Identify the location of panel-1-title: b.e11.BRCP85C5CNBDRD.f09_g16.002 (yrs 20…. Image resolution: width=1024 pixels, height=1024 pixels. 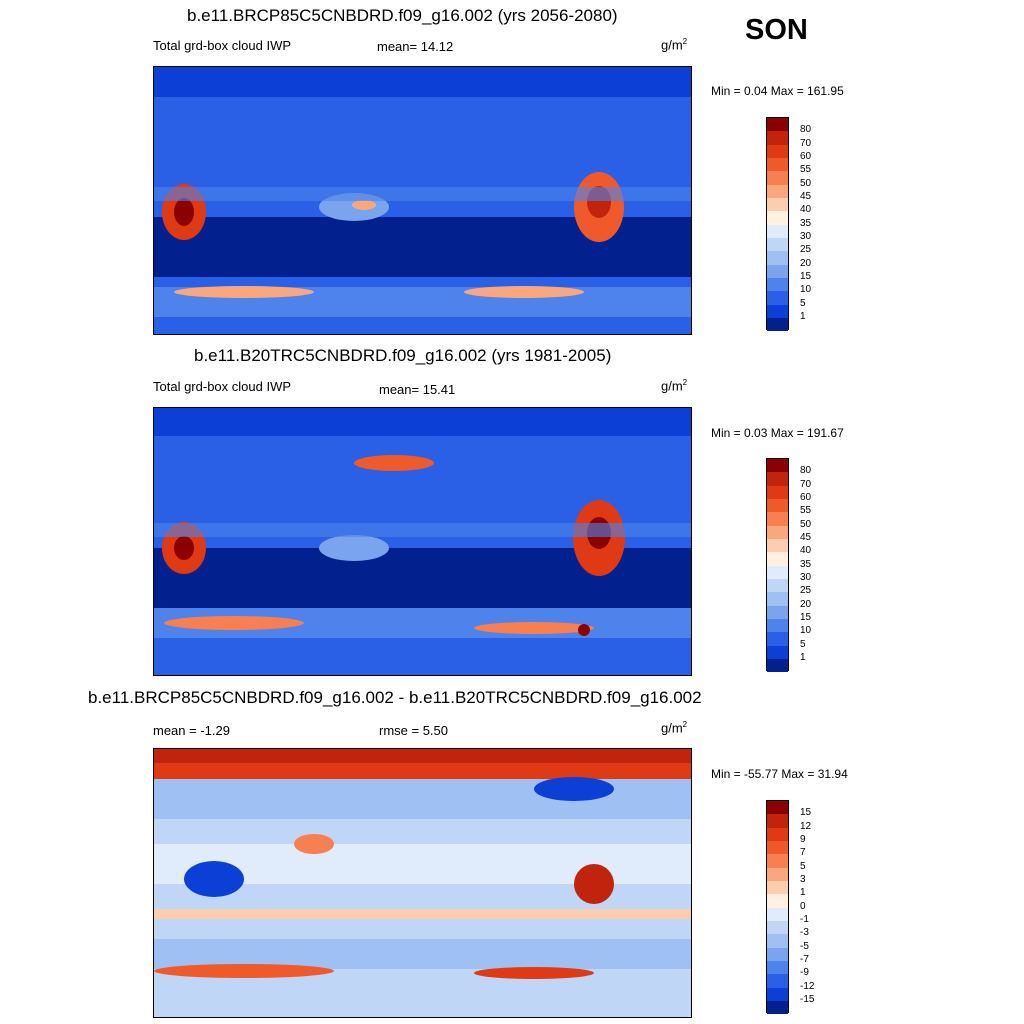
(402, 15).